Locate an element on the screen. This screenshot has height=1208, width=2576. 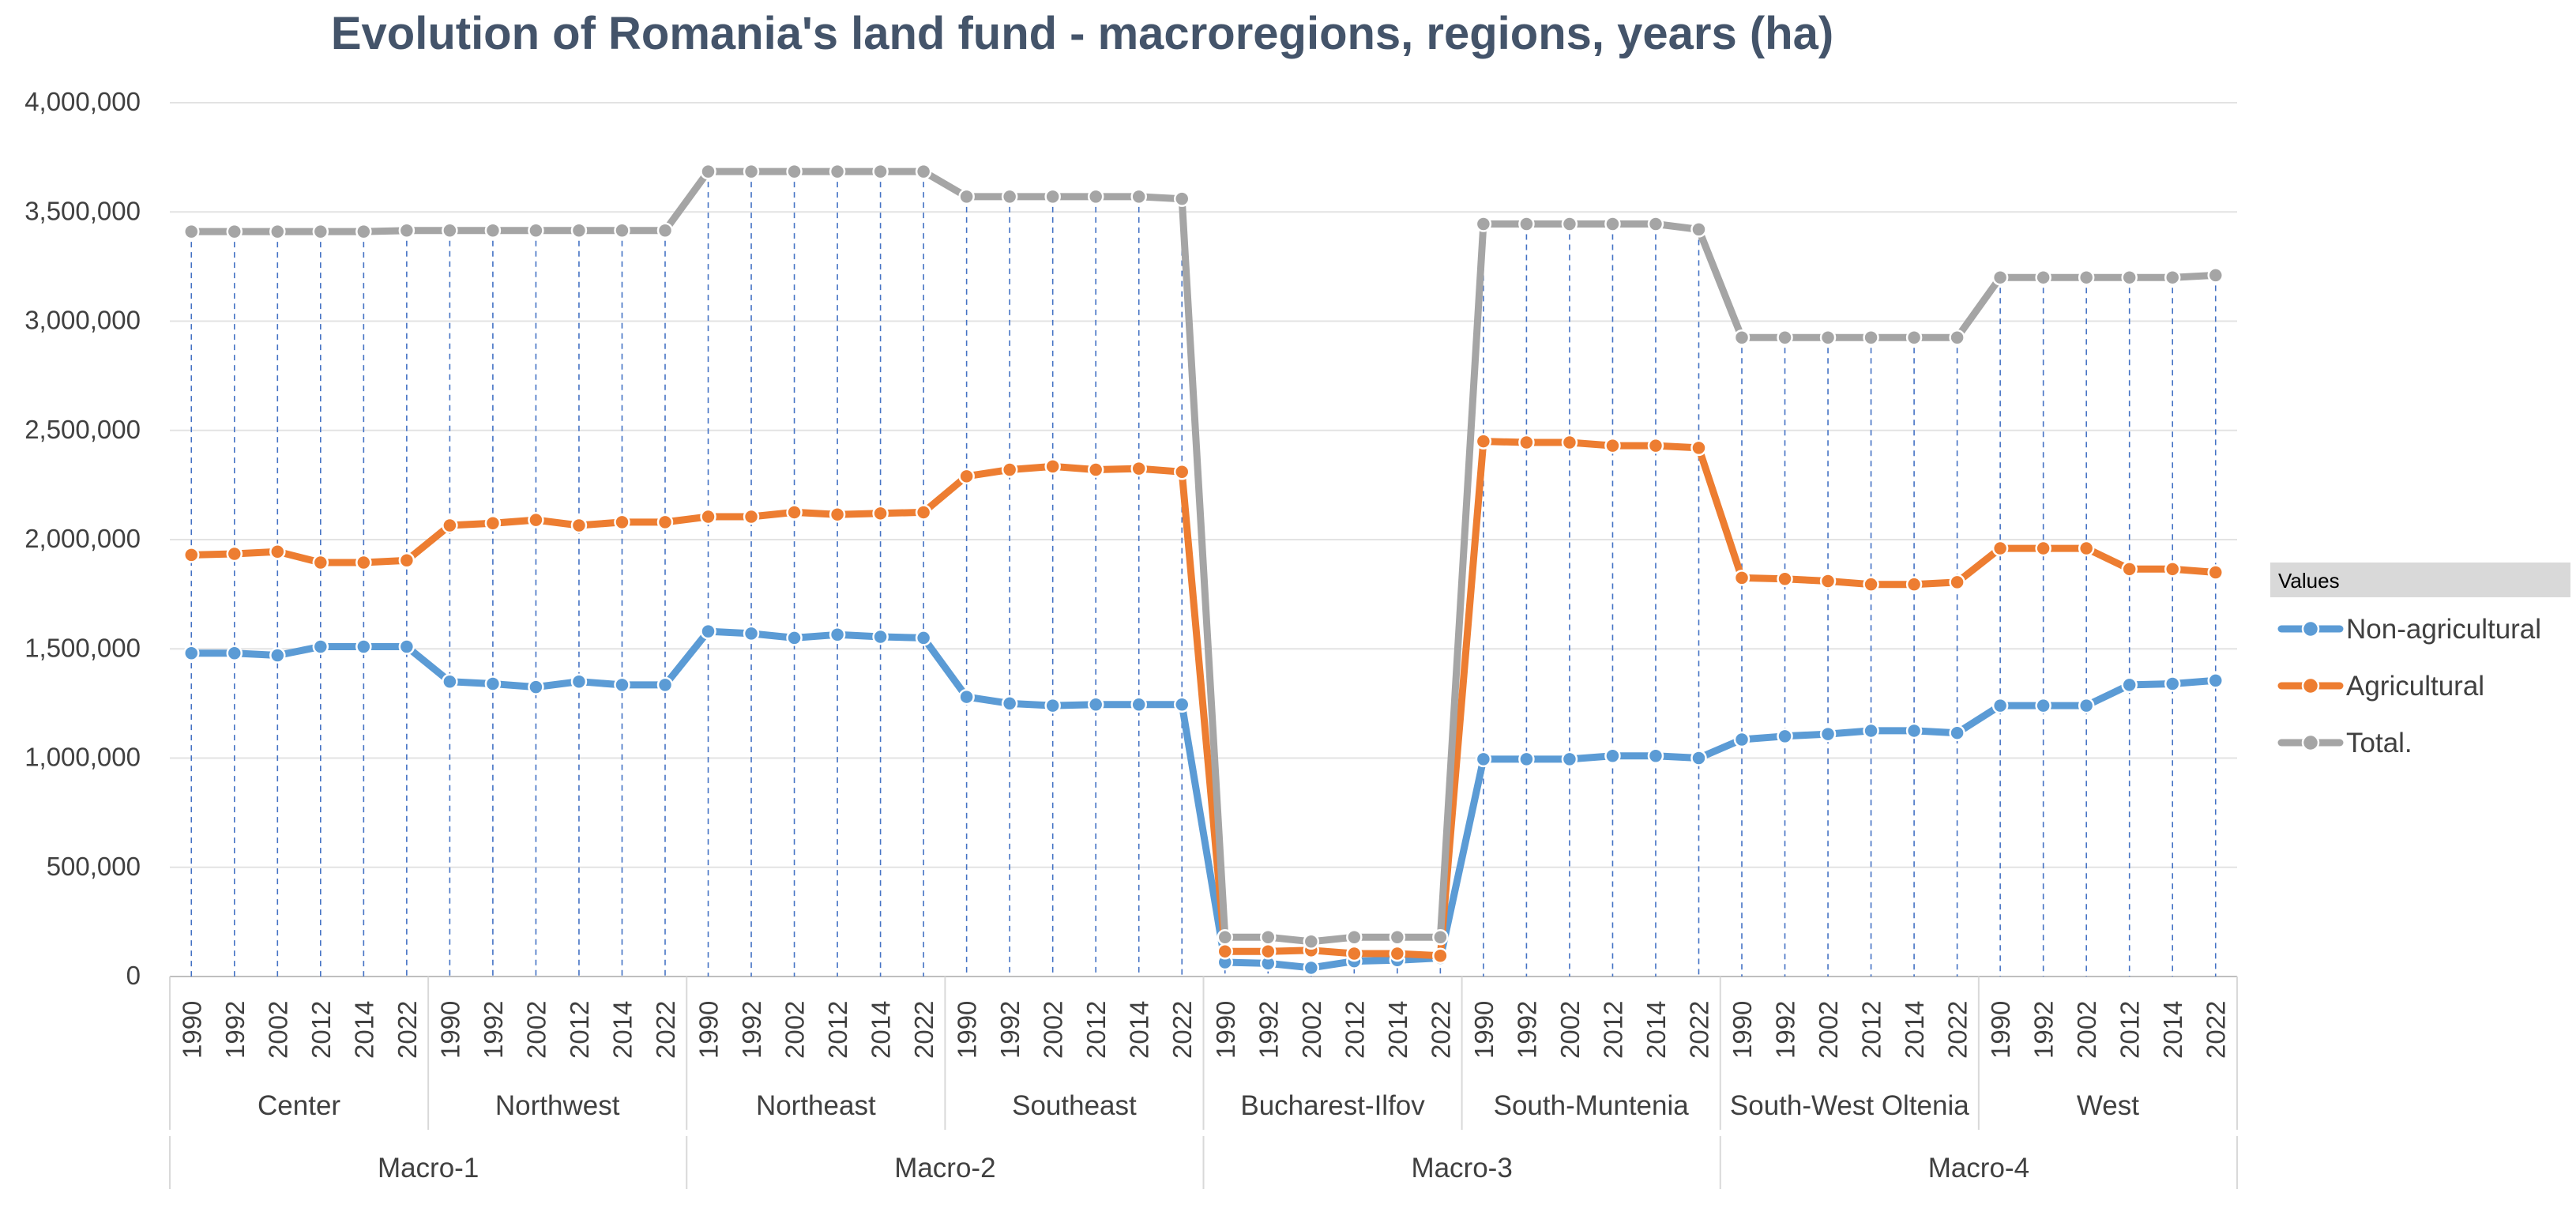
legend-label: Agricultural is located at coordinates (2415, 686).